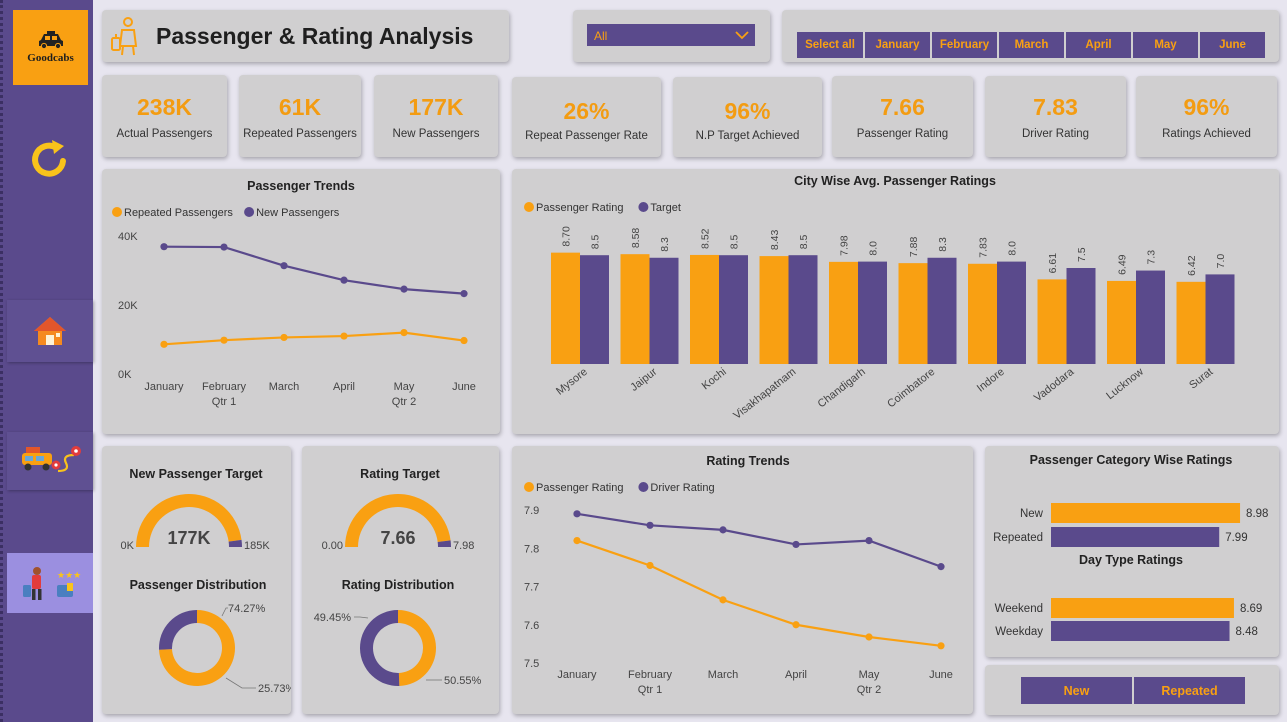 This screenshot has width=1287, height=722. I want to click on x-tick-label: March, so click(284, 387).